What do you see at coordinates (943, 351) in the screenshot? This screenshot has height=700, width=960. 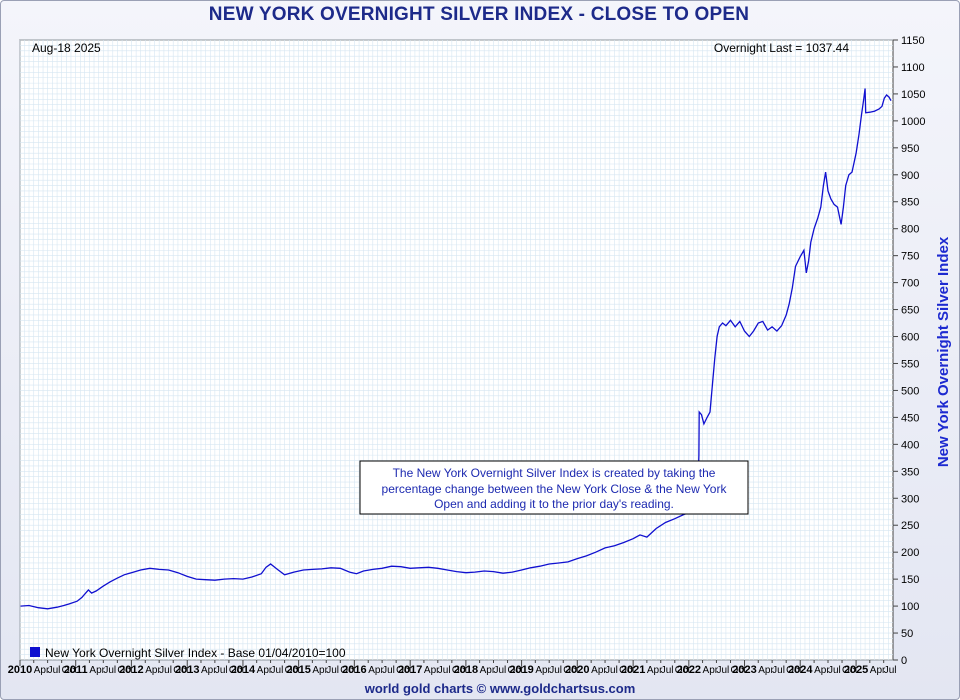 I see `y-axis-label: New York Overnight Silver Index` at bounding box center [943, 351].